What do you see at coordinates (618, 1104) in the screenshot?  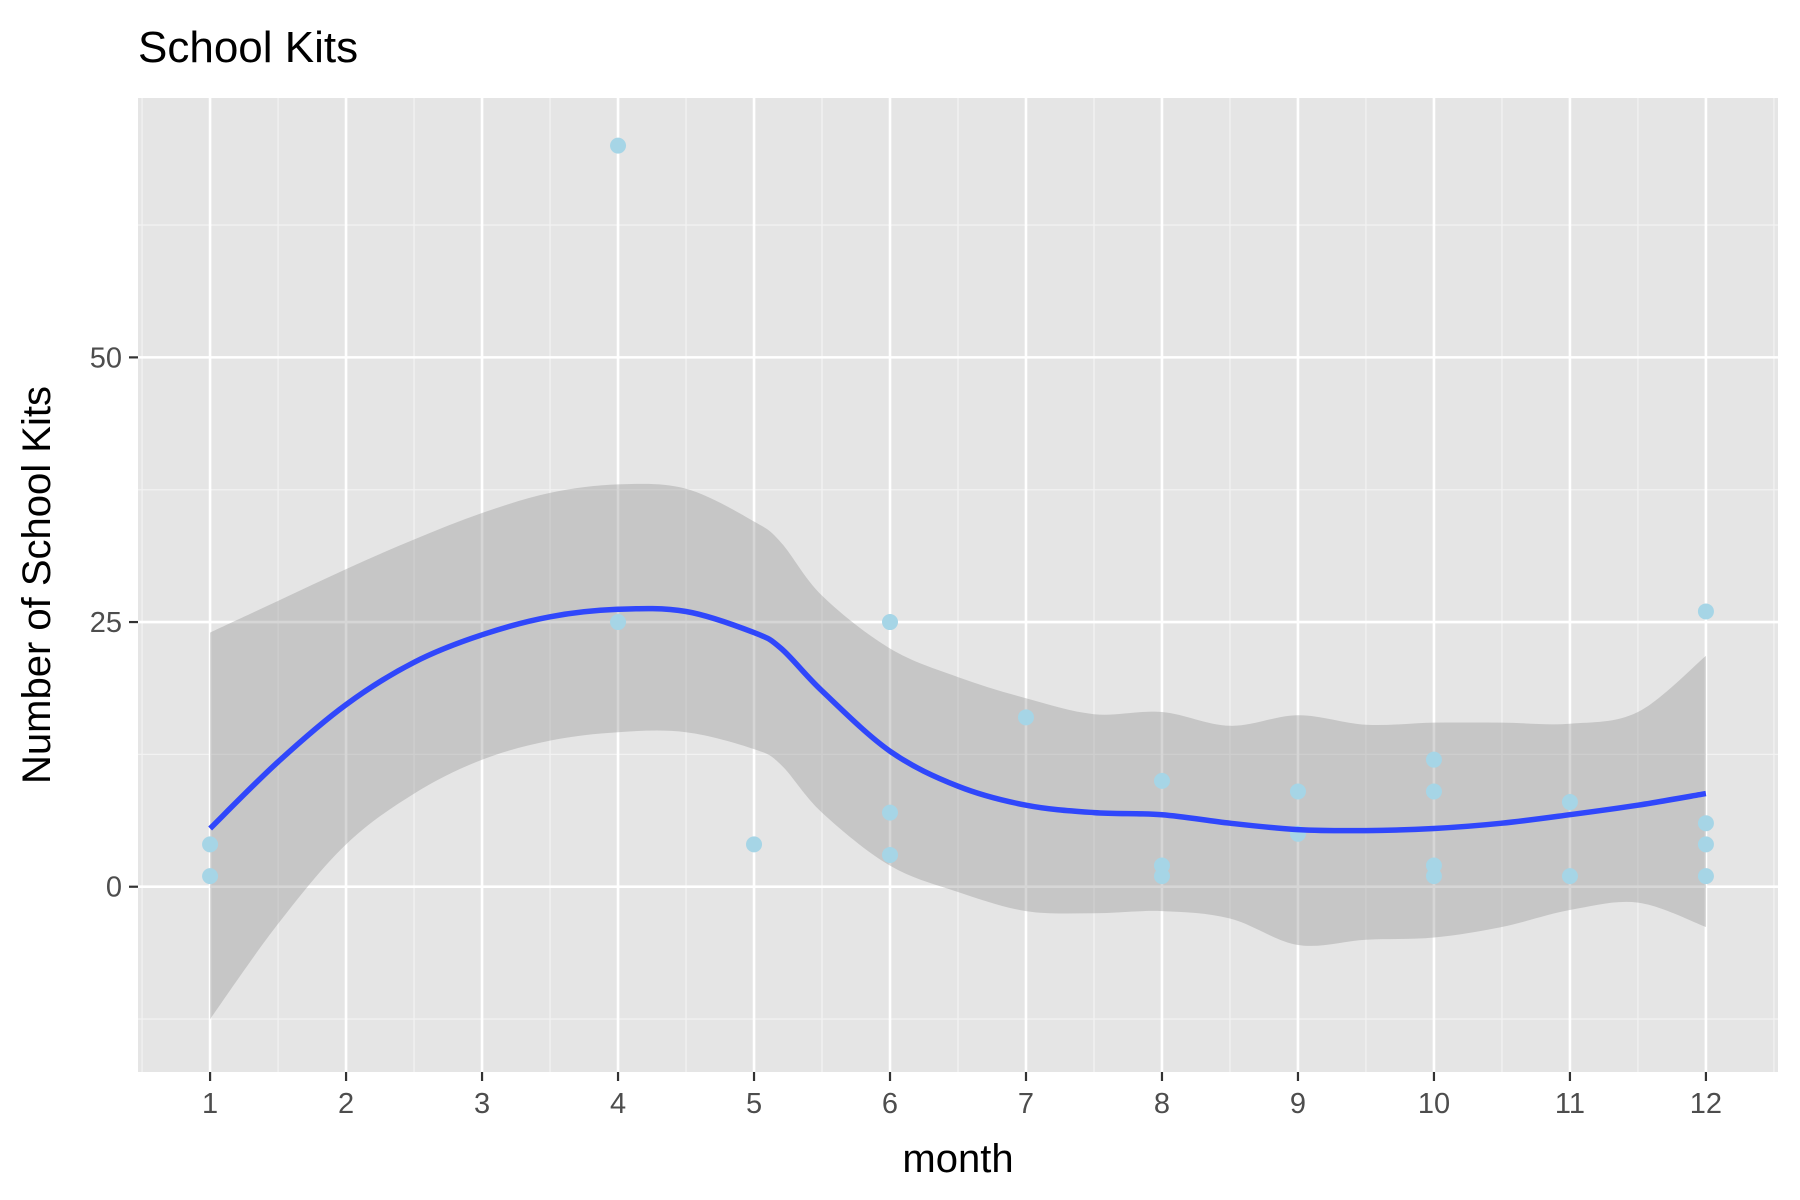 I see `x-tick-label: 4` at bounding box center [618, 1104].